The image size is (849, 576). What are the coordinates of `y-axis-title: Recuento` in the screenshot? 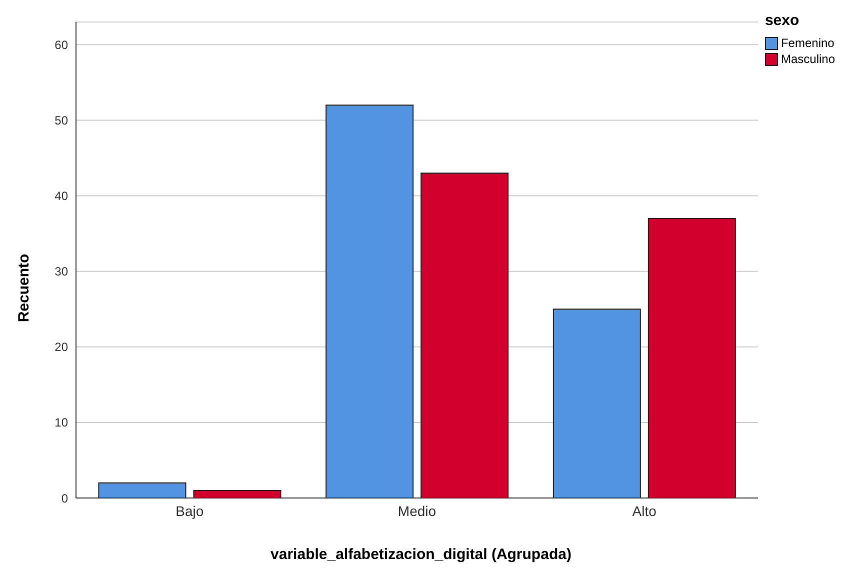 It's located at (24, 288).